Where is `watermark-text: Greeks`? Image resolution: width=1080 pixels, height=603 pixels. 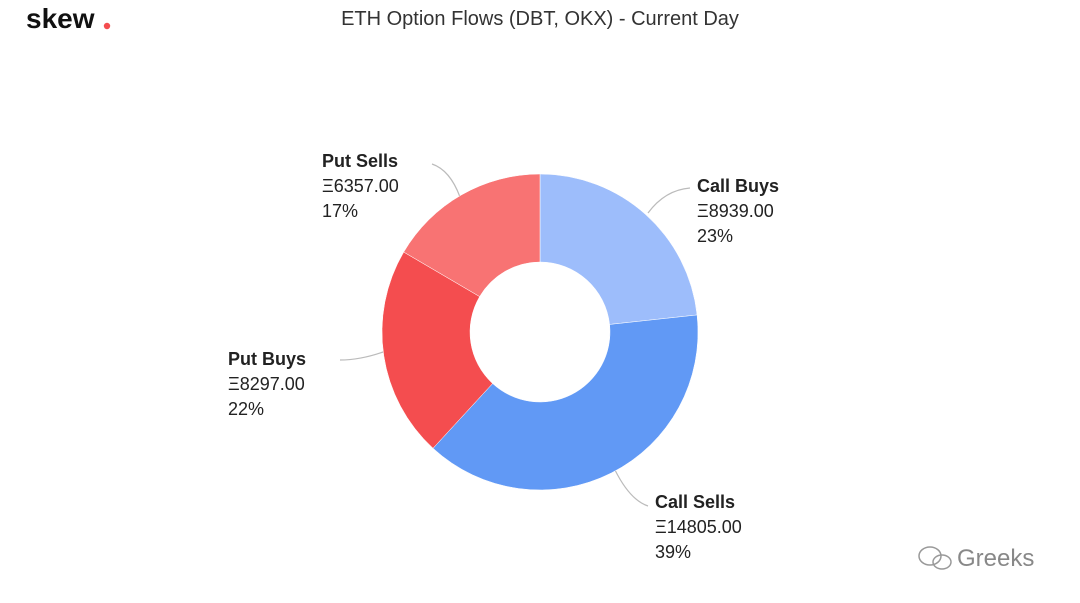
watermark-text: Greeks is located at coordinates (995, 558).